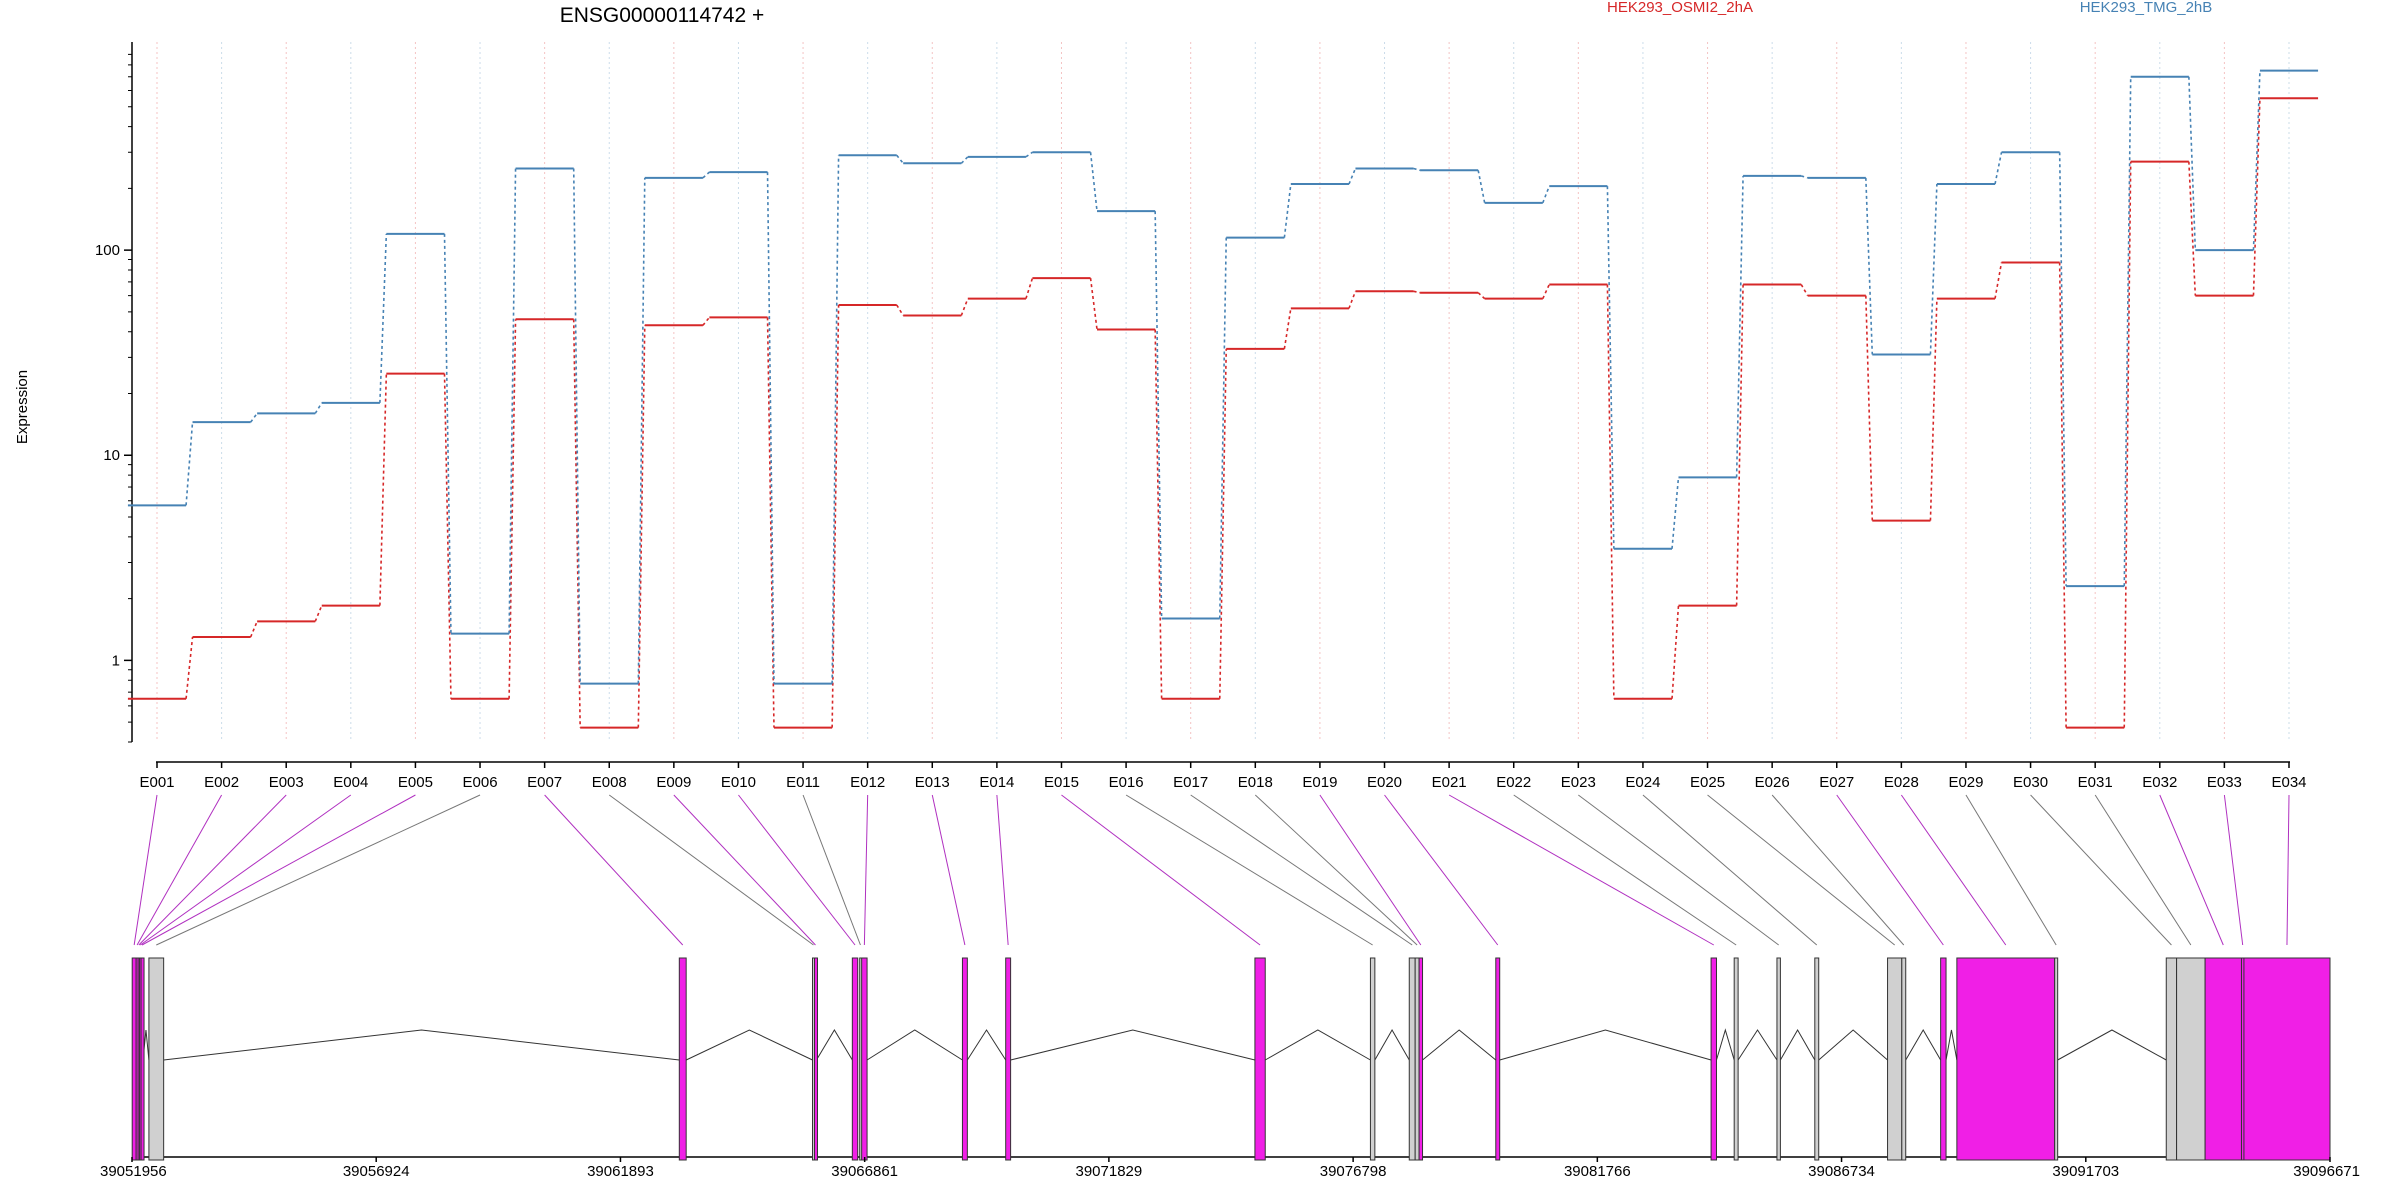  What do you see at coordinates (286, 782) in the screenshot?
I see `x-tick-label-e003: E003` at bounding box center [286, 782].